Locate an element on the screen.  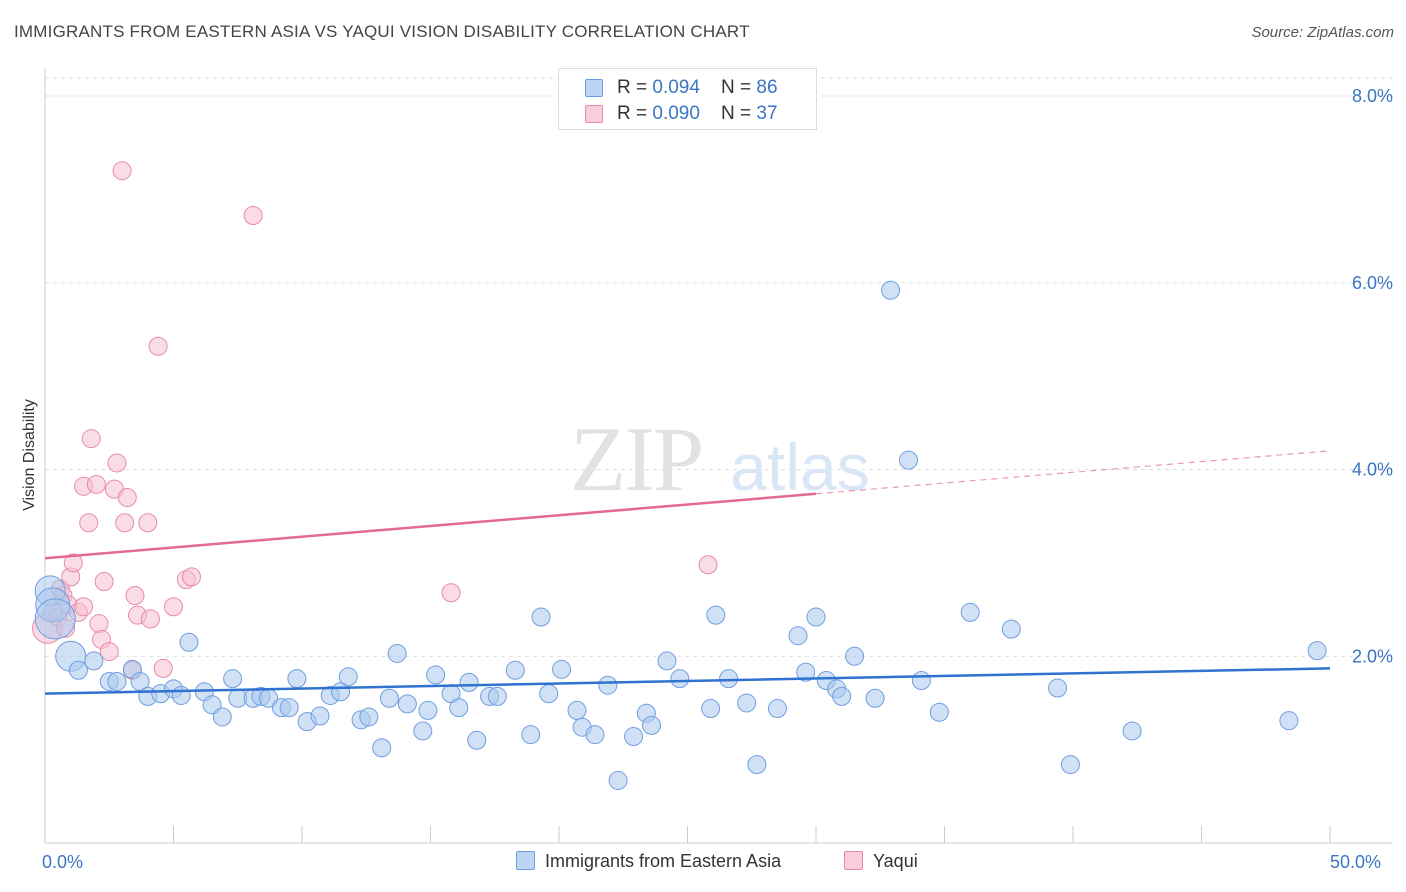
legend-r-value: 0.094 is located at coordinates (676, 87).